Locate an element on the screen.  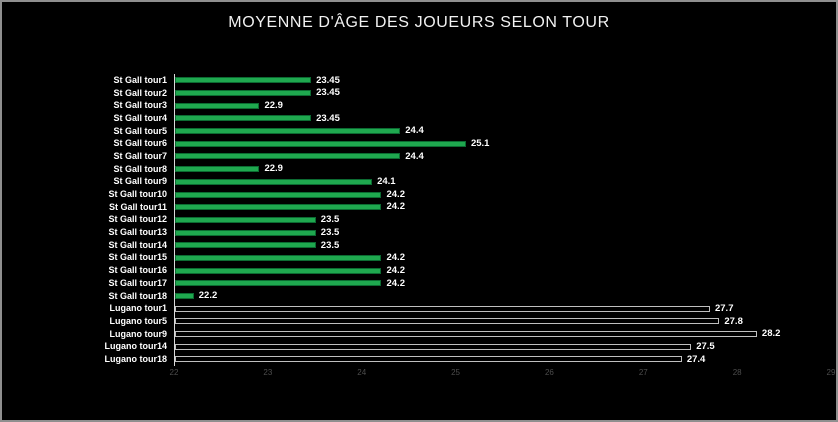
bar-row: St Gall tour13 23.5 is located at coordinates (417, 232).